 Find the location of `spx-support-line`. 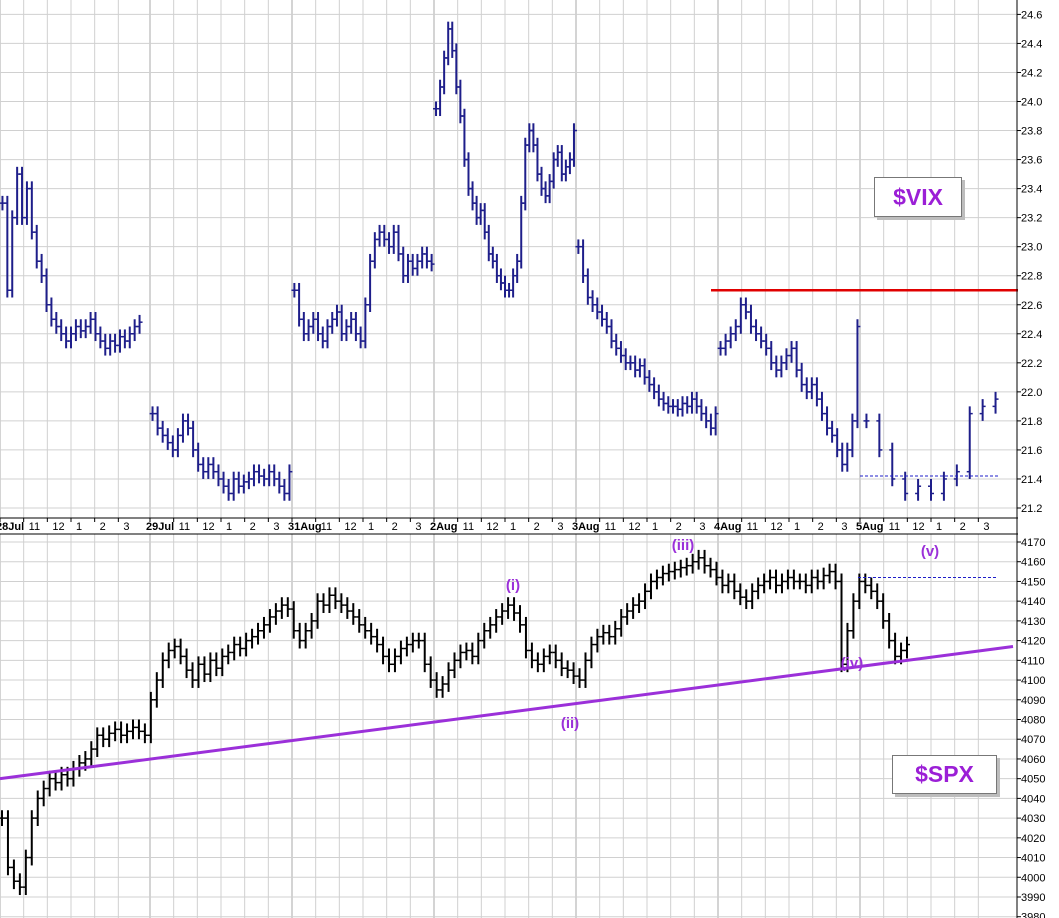

spx-support-line is located at coordinates (507, 713).